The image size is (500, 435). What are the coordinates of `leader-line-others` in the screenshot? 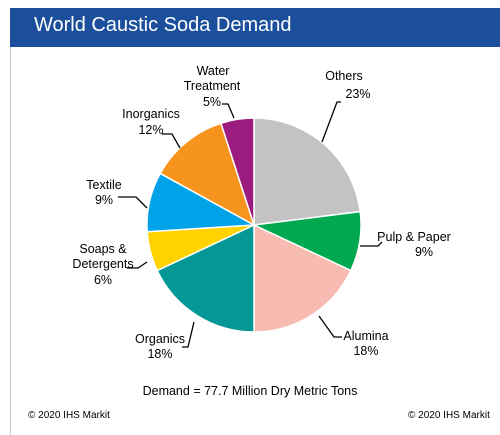 It's located at (331, 122).